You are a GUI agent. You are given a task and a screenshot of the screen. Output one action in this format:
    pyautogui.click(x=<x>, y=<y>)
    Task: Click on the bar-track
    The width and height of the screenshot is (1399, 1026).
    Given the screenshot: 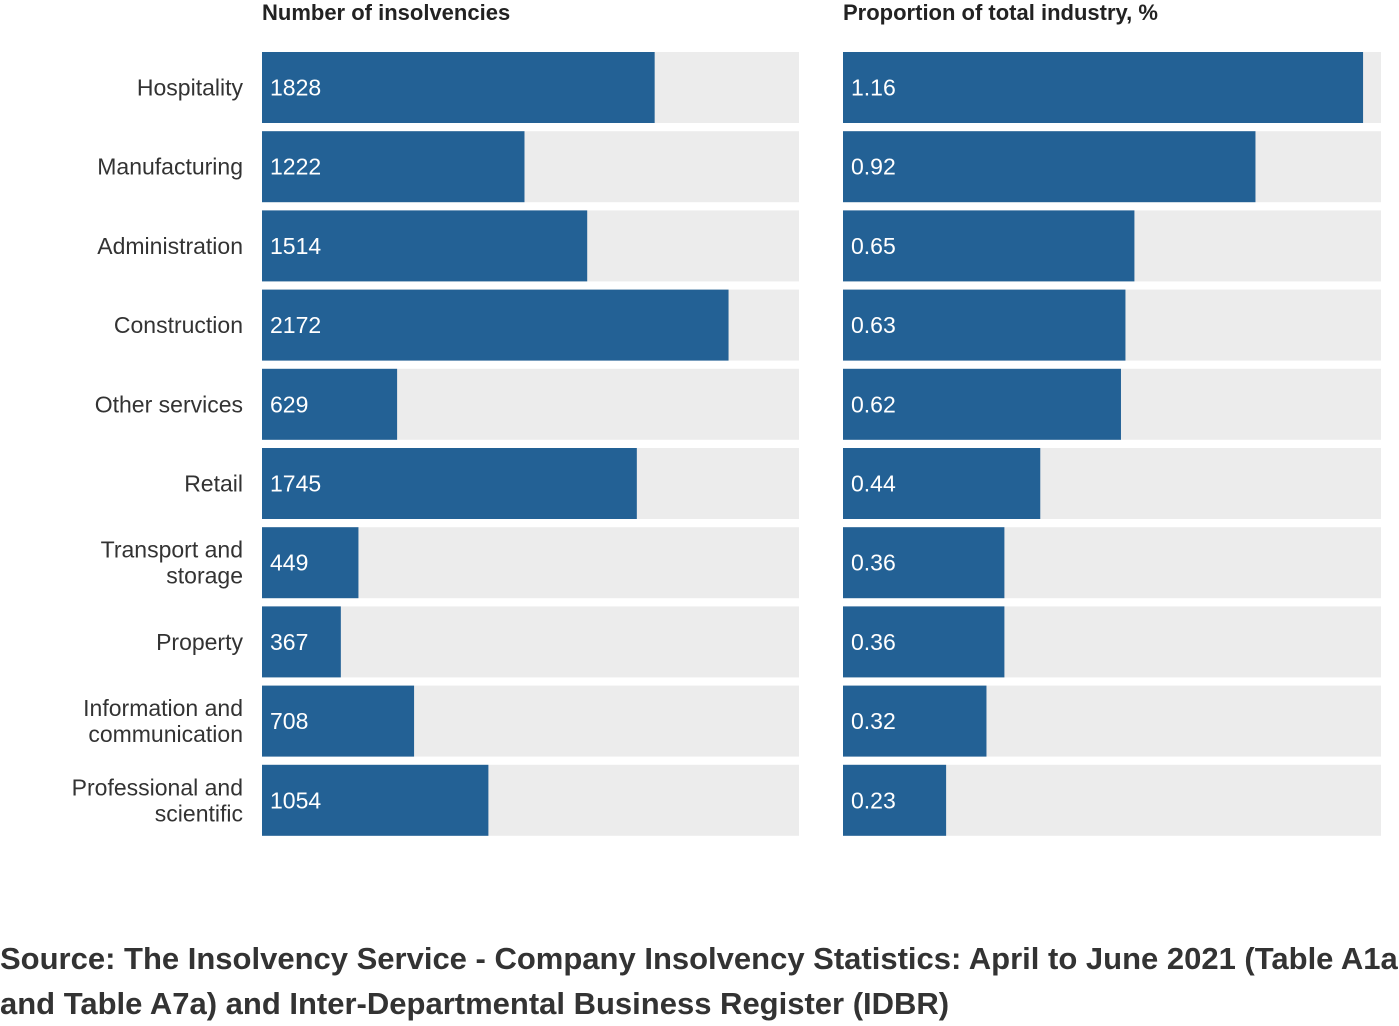 What is the action you would take?
    pyautogui.click(x=530, y=642)
    